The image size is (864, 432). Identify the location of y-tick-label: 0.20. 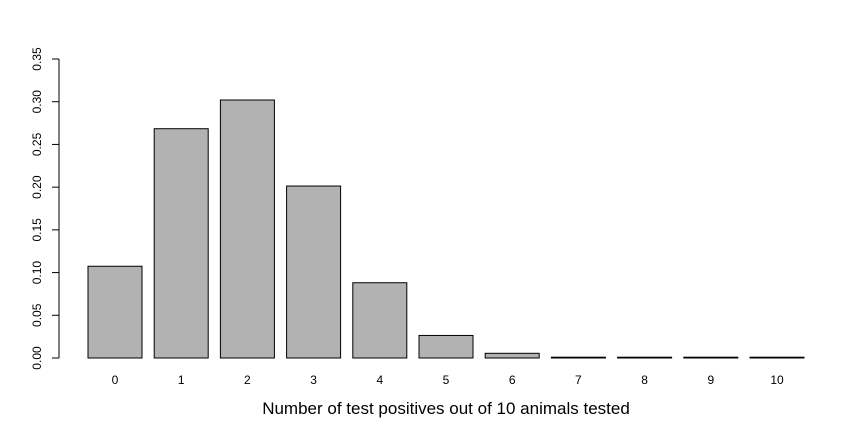
(37, 187).